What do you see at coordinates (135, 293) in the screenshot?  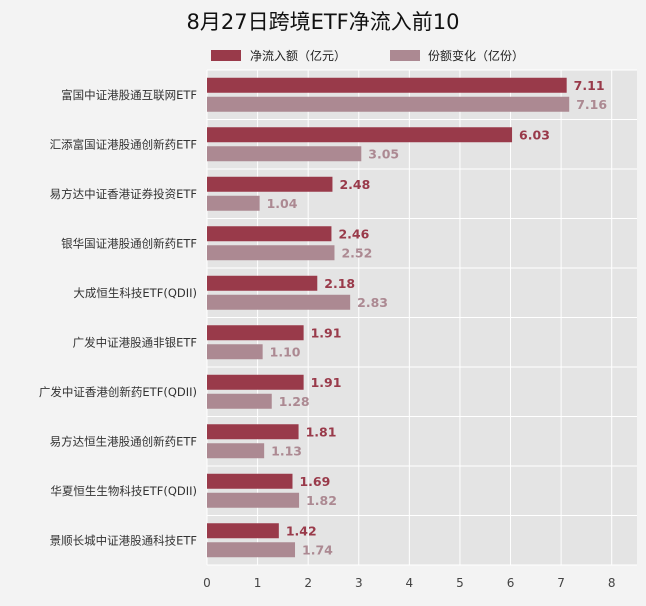 I see `category-label: 大成恒生科技ETF(QDII)` at bounding box center [135, 293].